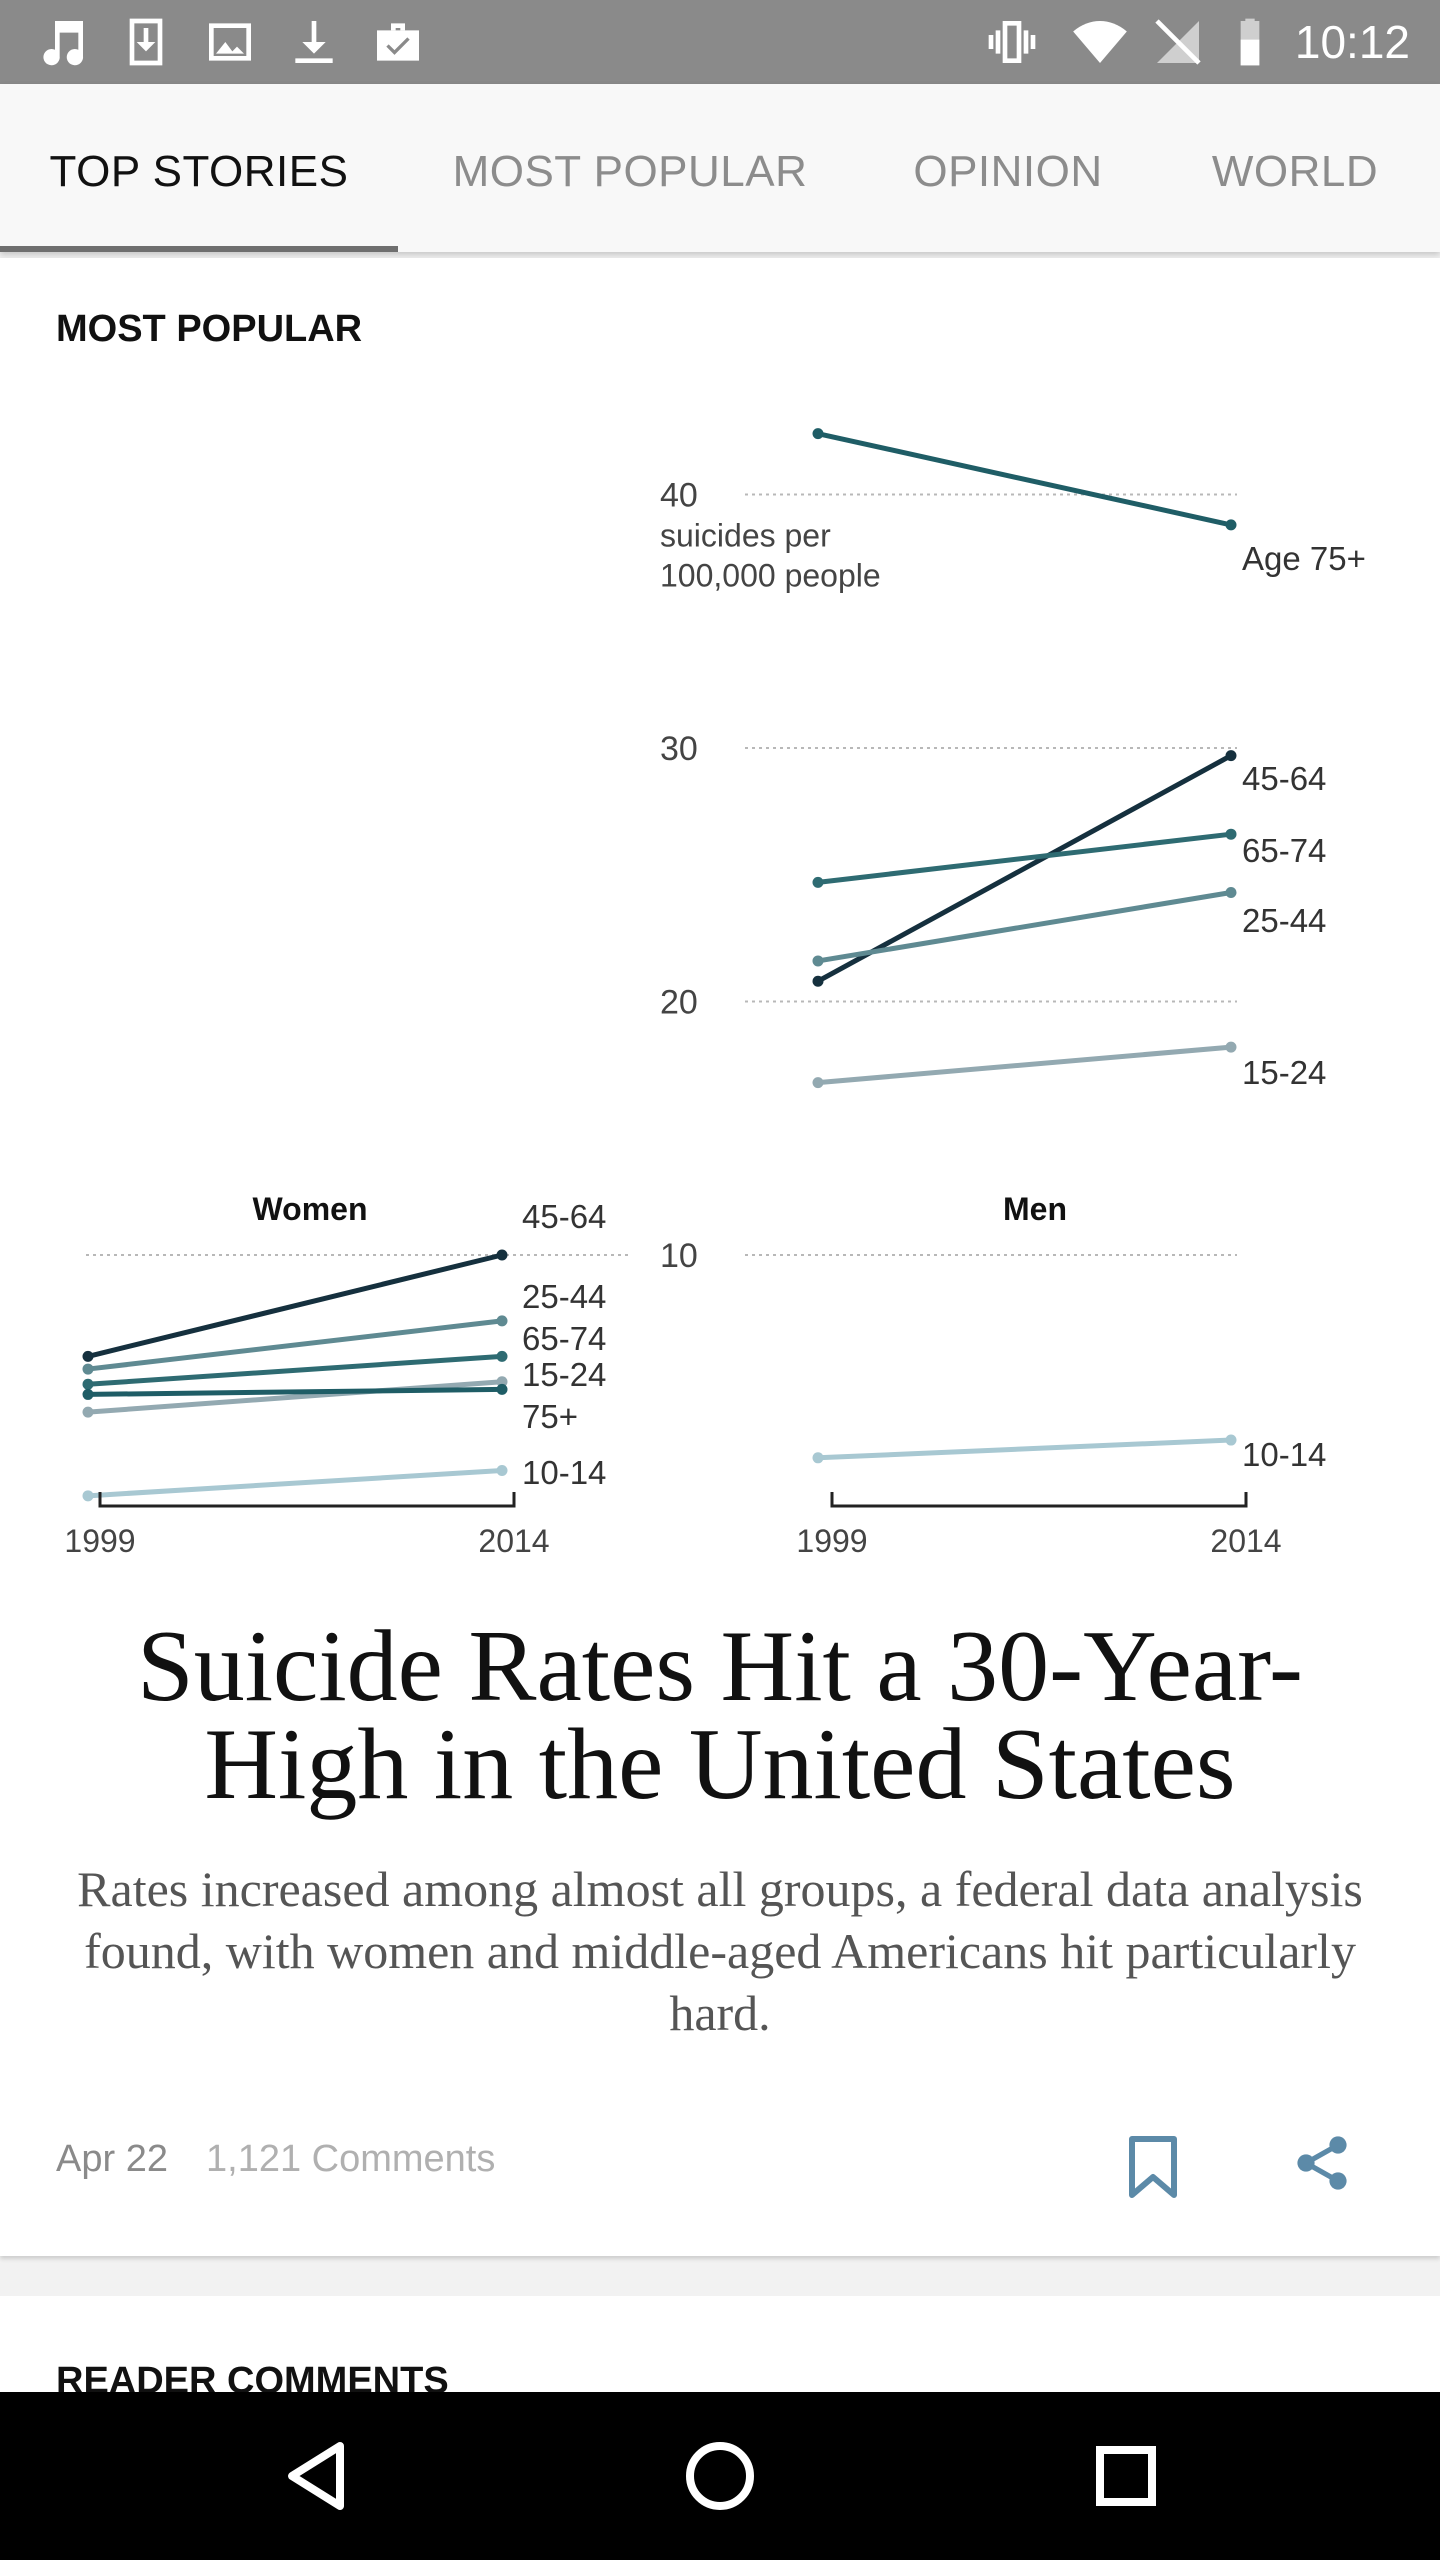 This screenshot has height=2560, width=1440. Describe the element at coordinates (1153, 2167) in the screenshot. I see `bookmark-icon` at that location.